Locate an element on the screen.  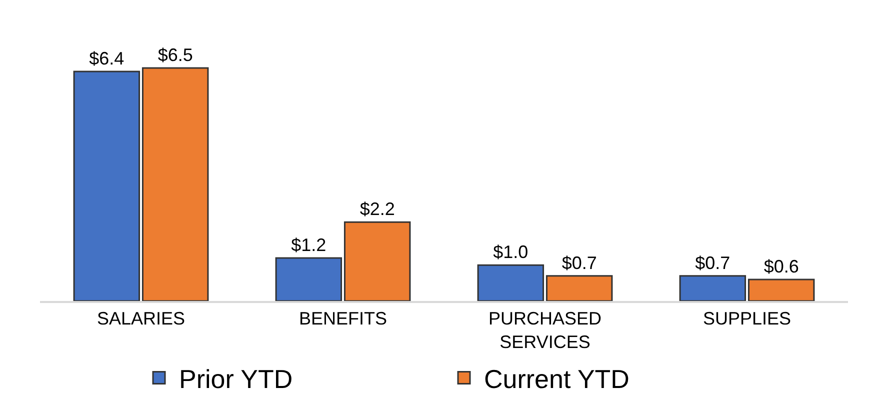
data-label: $6.5 is located at coordinates (175, 54).